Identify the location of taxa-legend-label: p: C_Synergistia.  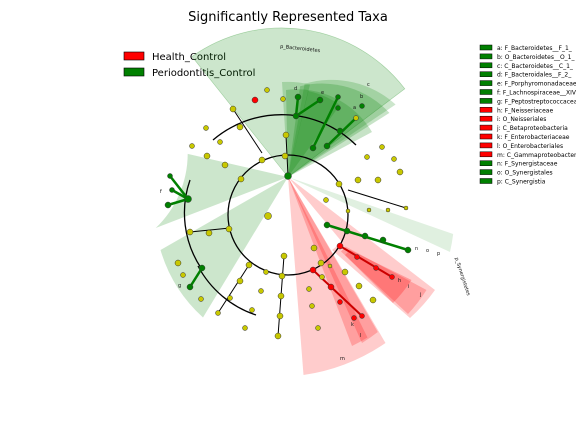
(521, 182).